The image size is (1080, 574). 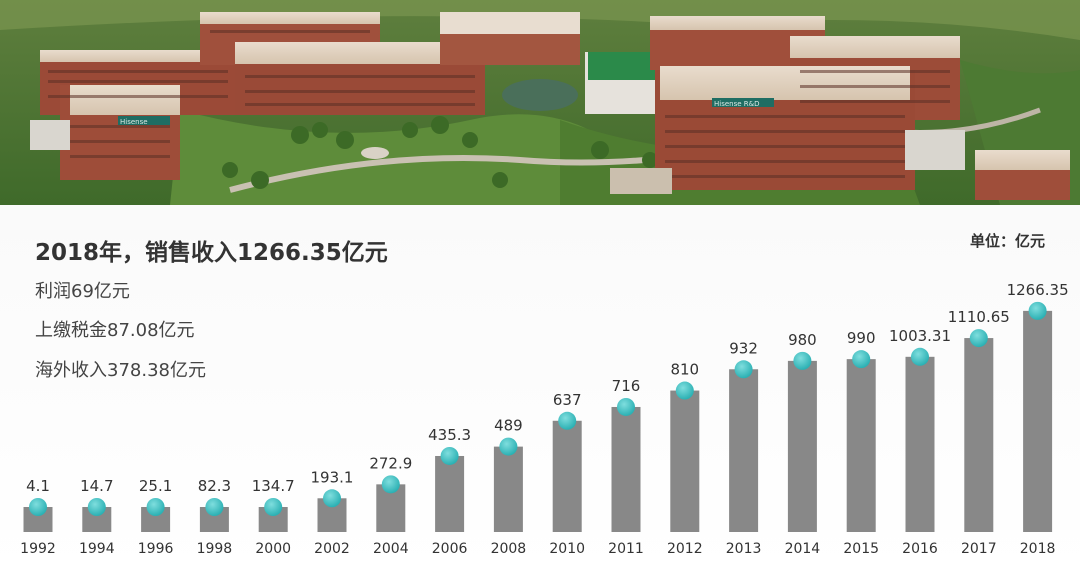 What do you see at coordinates (332, 477) in the screenshot?
I see `value-label-2002: 193.1` at bounding box center [332, 477].